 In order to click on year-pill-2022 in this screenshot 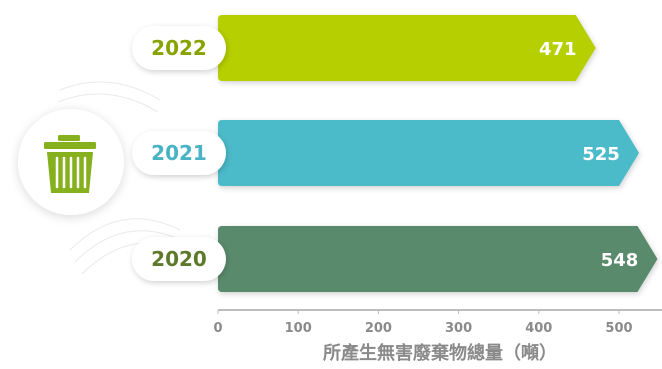, I will do `click(179, 48)`.